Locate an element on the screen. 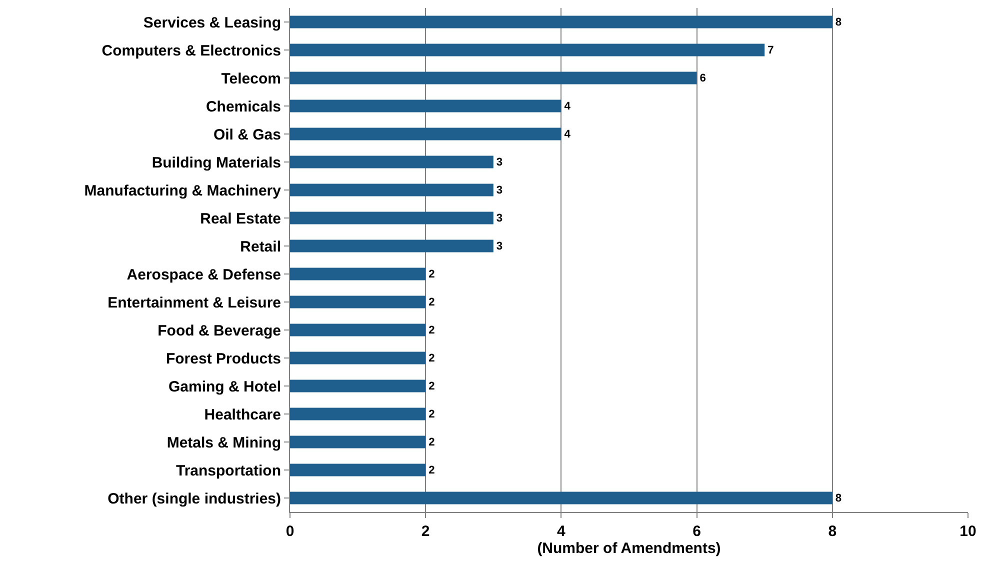 This screenshot has height=565, width=984. y-tick-label: Healthcare is located at coordinates (242, 415).